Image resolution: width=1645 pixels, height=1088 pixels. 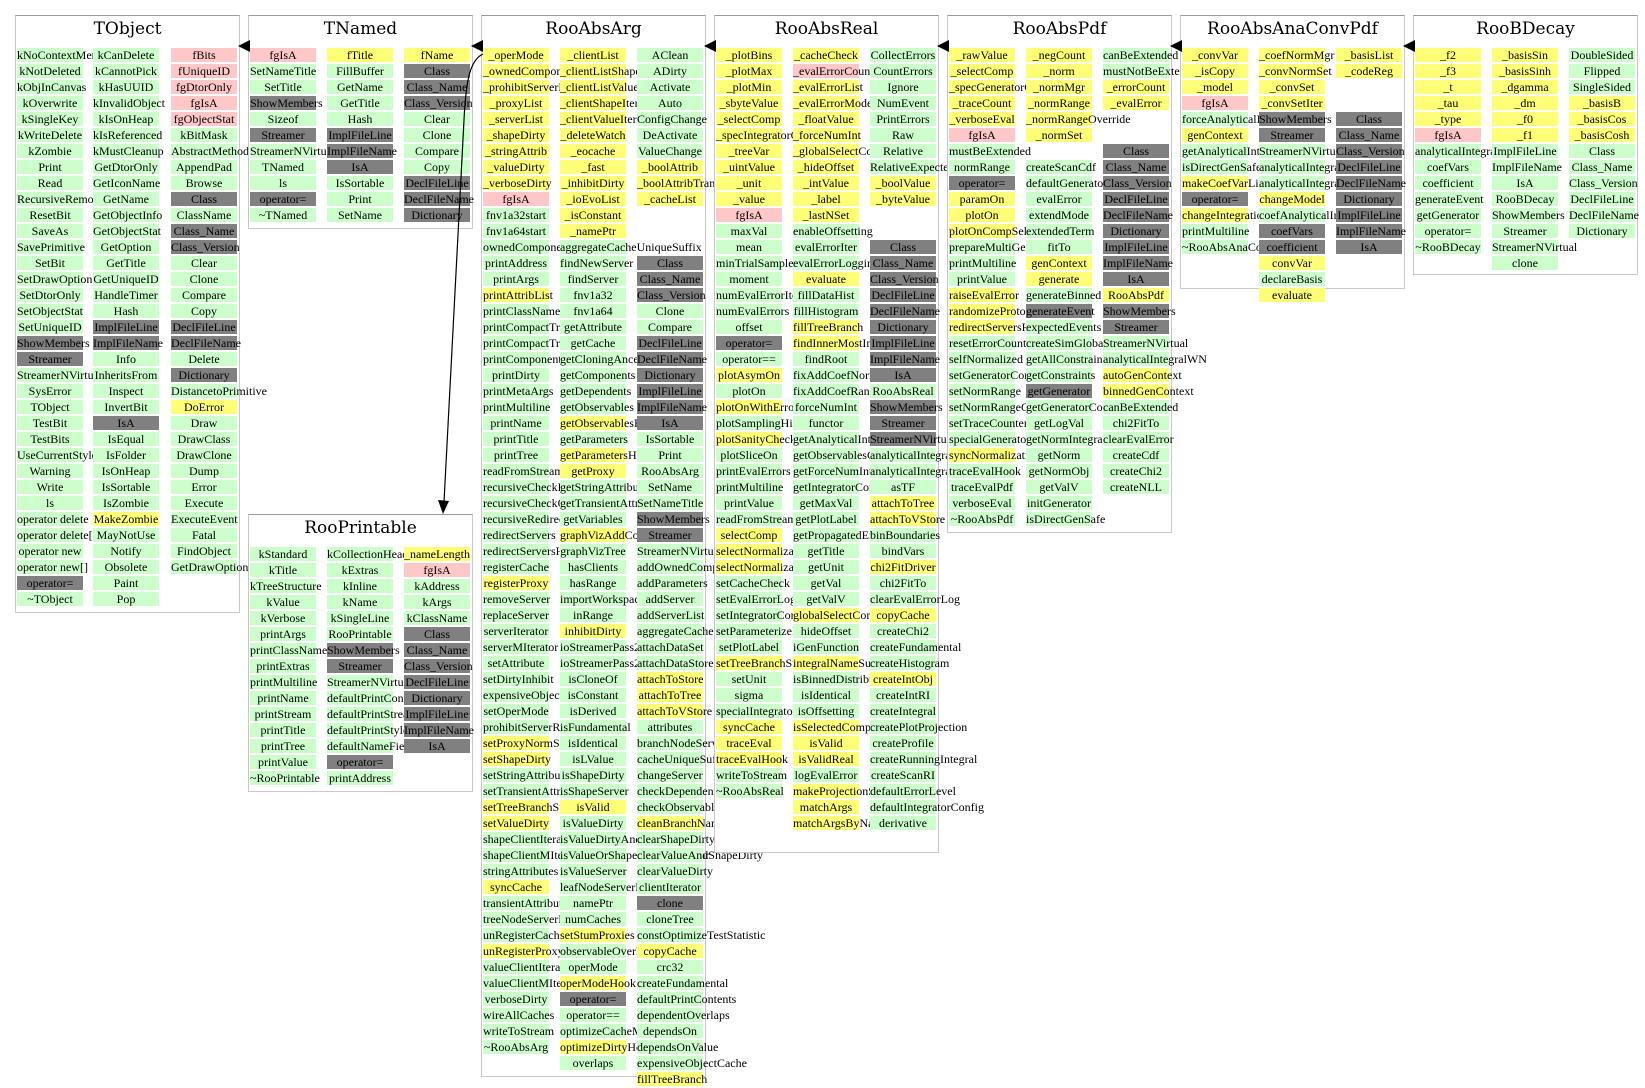 What do you see at coordinates (1059, 103) in the screenshot?
I see `member-label: _normRange` at bounding box center [1059, 103].